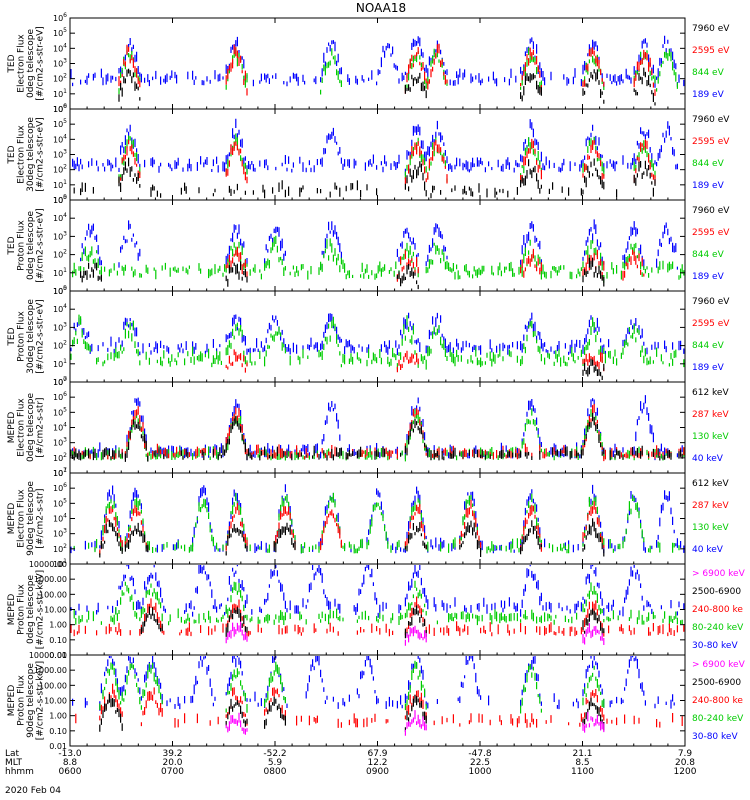 Image resolution: width=750 pixels, height=800 pixels. Describe the element at coordinates (685, 754) in the screenshot. I see `x-row-lat-value: 7.9` at that location.